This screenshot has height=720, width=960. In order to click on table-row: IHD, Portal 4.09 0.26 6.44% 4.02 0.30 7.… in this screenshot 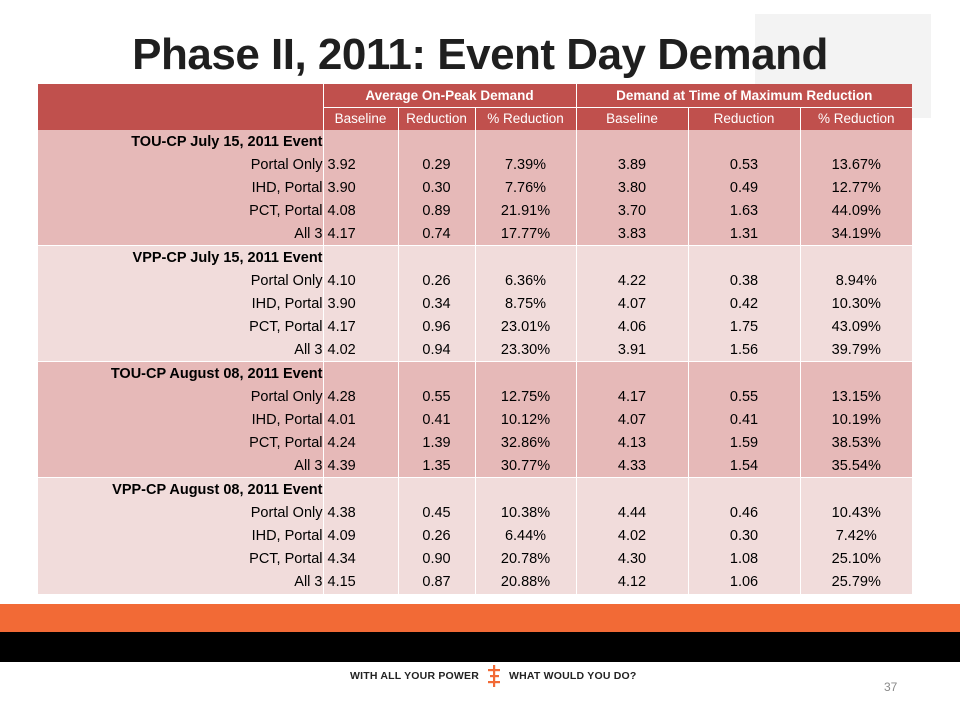, I will do `click(475, 536)`.